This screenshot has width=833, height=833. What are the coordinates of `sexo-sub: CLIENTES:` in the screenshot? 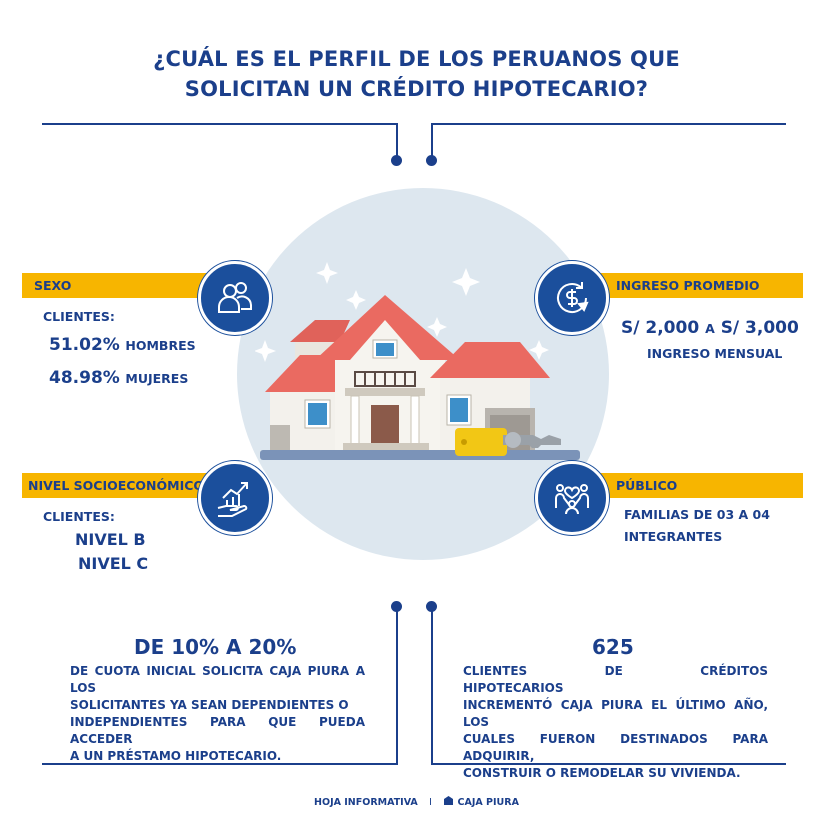 It's located at (79, 316).